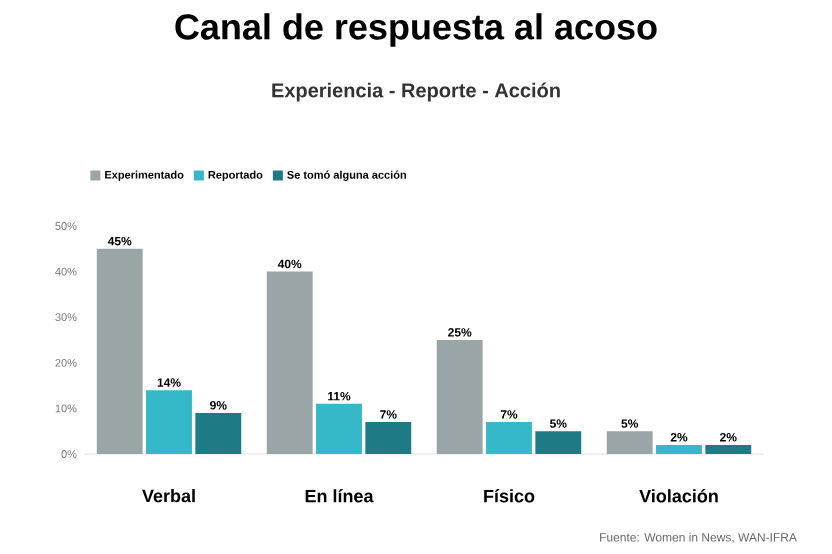  I want to click on x-tick-label: Físico, so click(509, 496).